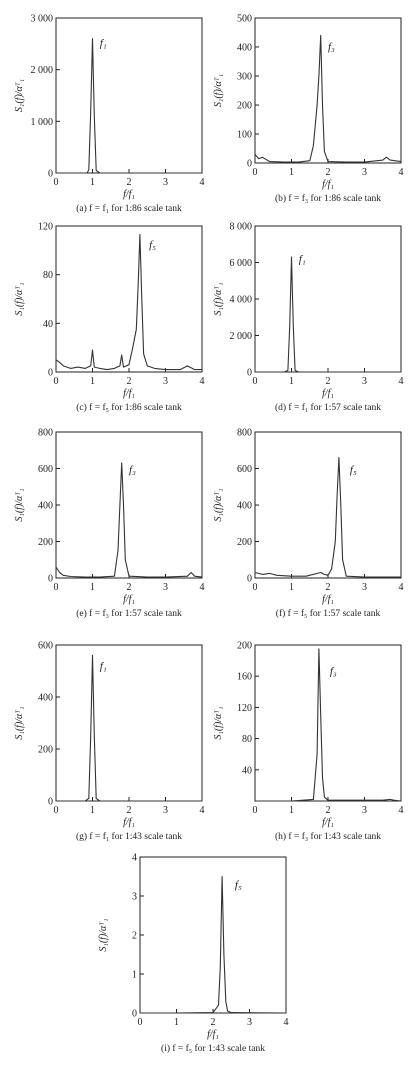 The image size is (410, 1068). What do you see at coordinates (134, 897) in the screenshot?
I see `y-tick-label: 3` at bounding box center [134, 897].